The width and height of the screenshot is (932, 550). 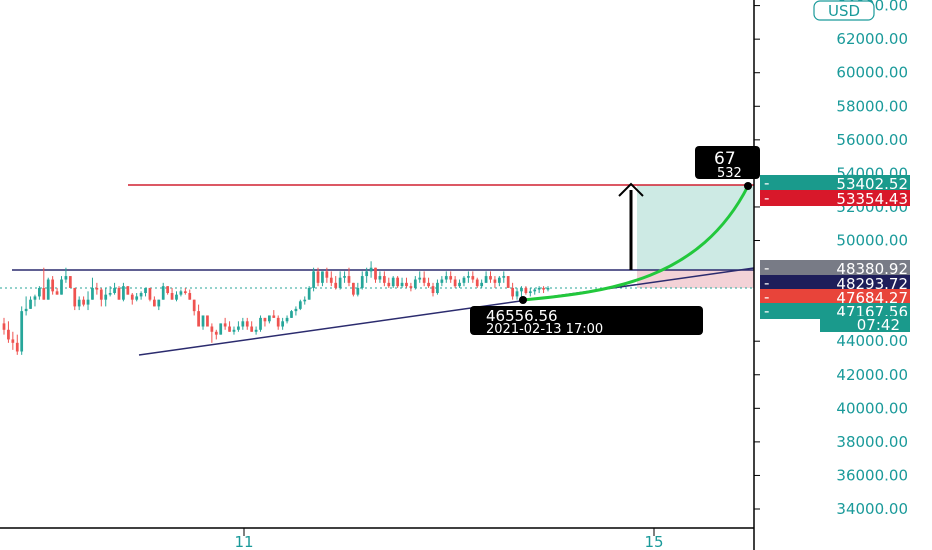 What do you see at coordinates (446, 311) in the screenshot?
I see `ascending-trendline` at bounding box center [446, 311].